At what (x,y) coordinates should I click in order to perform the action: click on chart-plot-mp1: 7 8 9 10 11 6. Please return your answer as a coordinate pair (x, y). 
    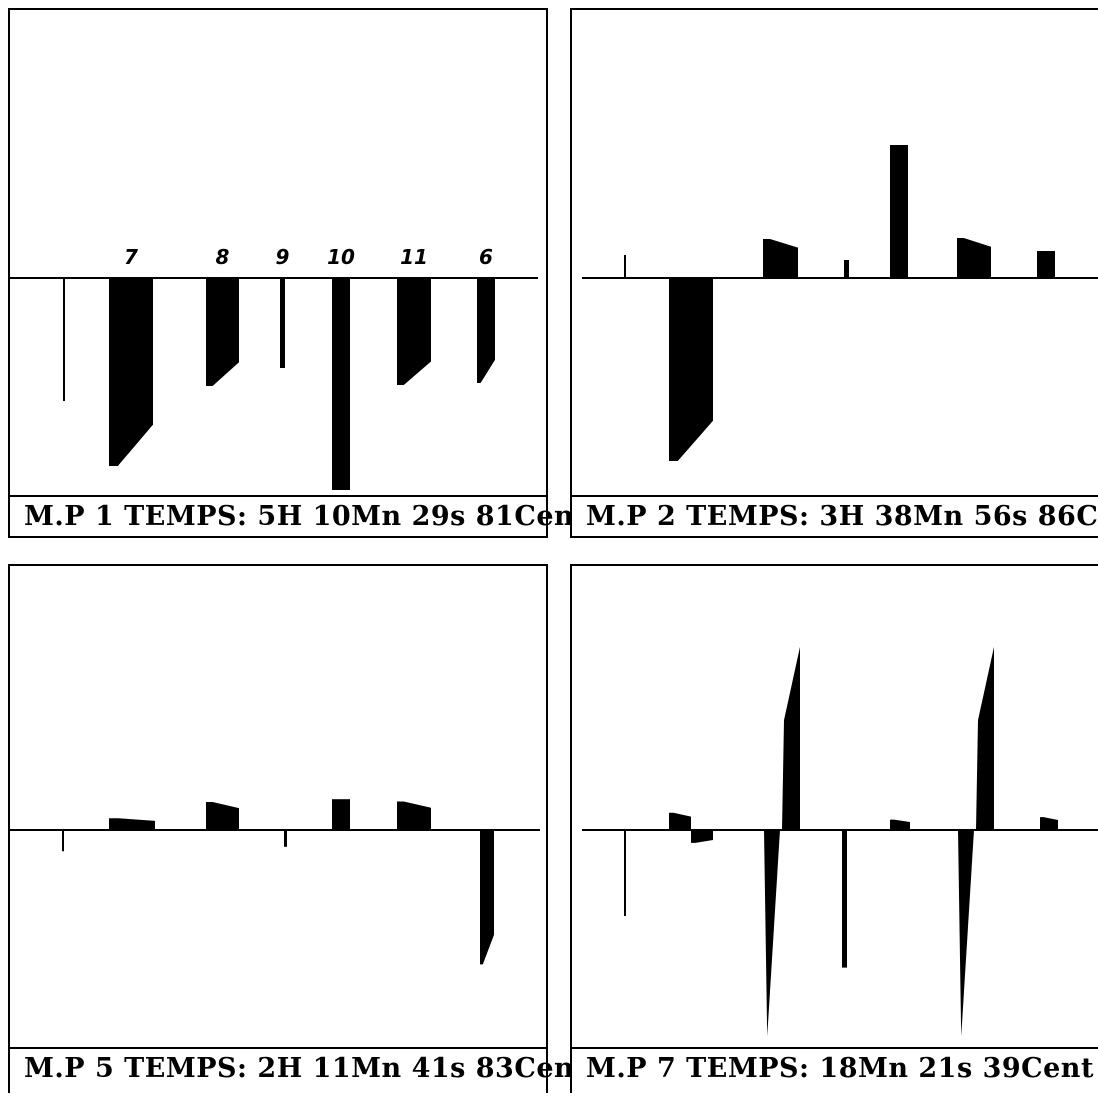
    Looking at the image, I should click on (274, 367).